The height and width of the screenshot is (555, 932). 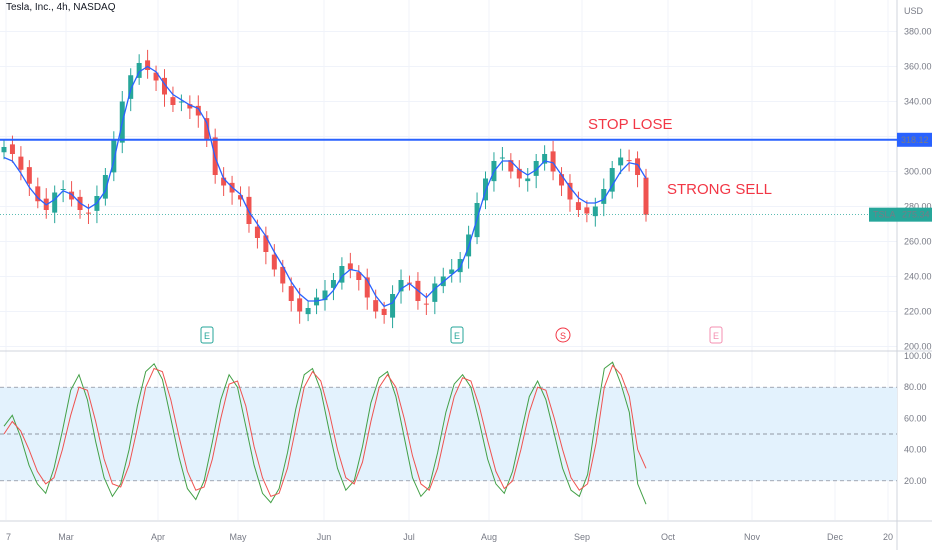 I want to click on symbol-title: Tesla, Inc., 4h, NASDAQ, so click(x=61, y=7).